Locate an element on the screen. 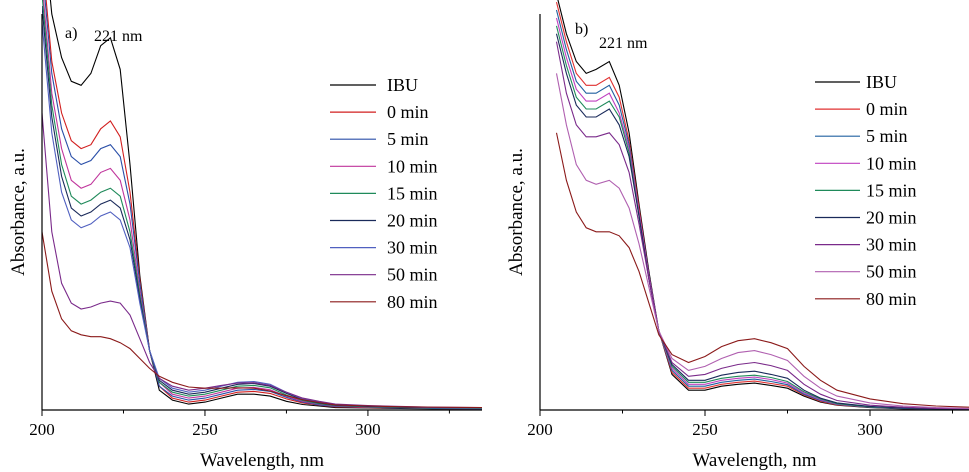  panel-label: b) is located at coordinates (581, 29).